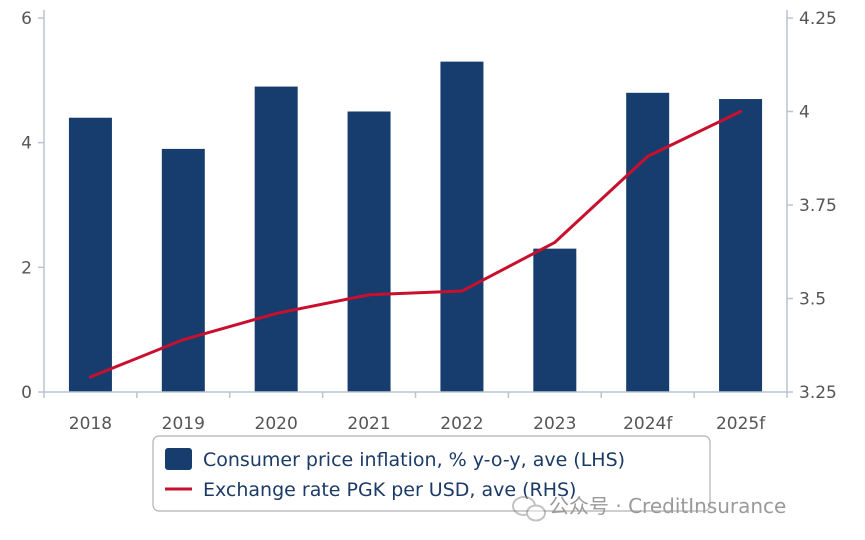 The width and height of the screenshot is (865, 540). What do you see at coordinates (555, 320) in the screenshot?
I see `bar-2023` at bounding box center [555, 320].